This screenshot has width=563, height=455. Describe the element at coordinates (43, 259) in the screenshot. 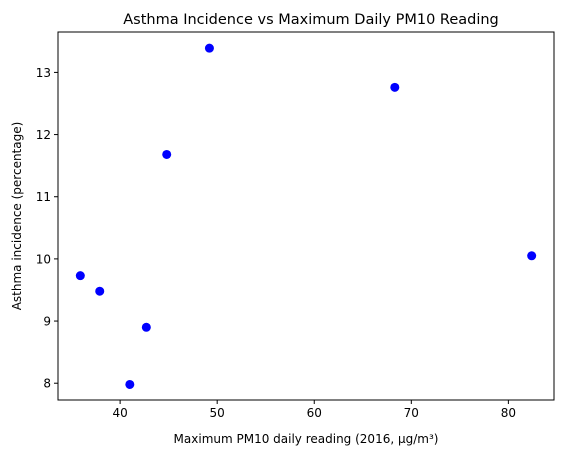

I see `y-tick-label: 10` at that location.